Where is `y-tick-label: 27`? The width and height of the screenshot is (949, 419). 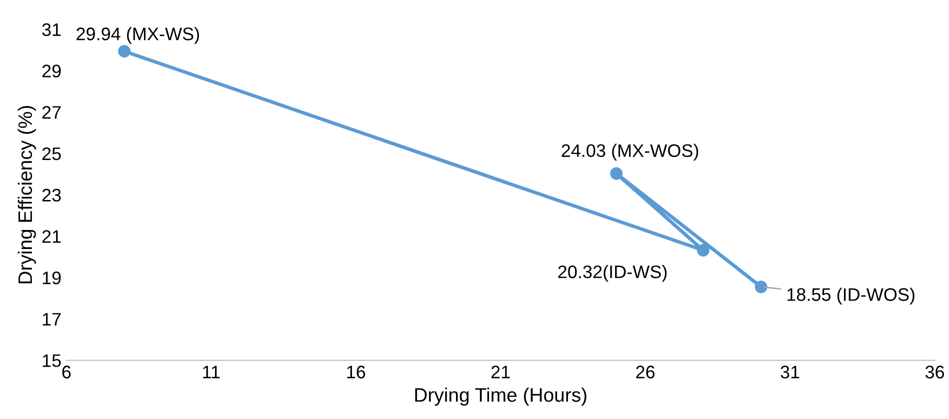 y-tick-label: 27 is located at coordinates (51, 112).